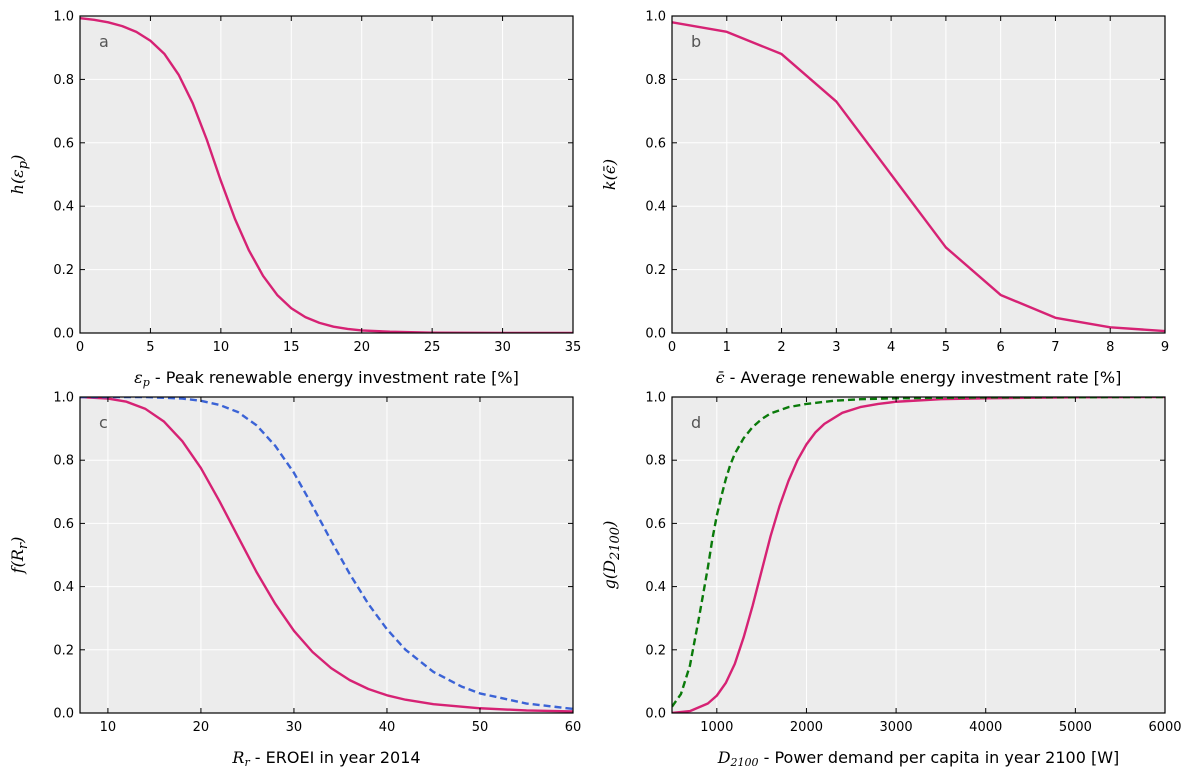 The image size is (1192, 779). What do you see at coordinates (480, 727) in the screenshot?
I see `x-tick-label: 50` at bounding box center [480, 727].